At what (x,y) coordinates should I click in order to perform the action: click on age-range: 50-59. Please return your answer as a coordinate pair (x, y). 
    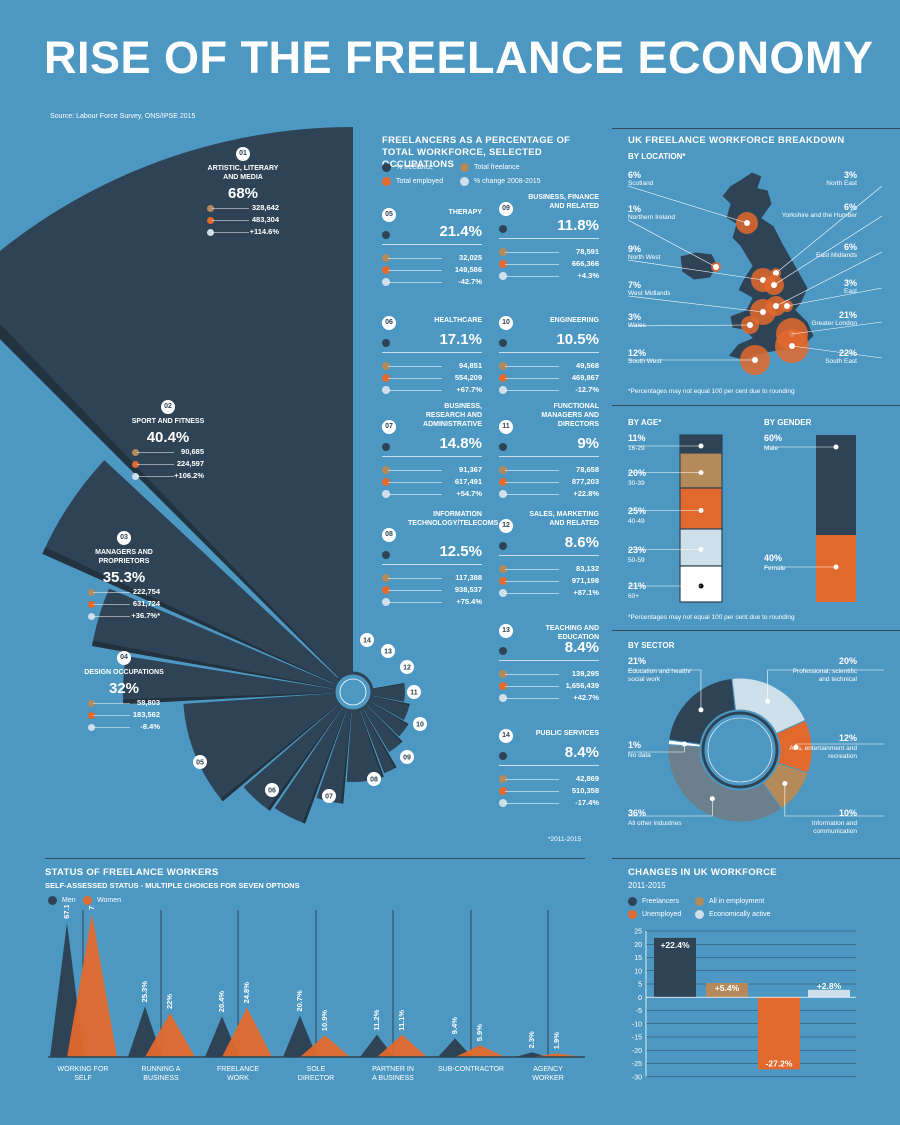
    Looking at the image, I should click on (636, 560).